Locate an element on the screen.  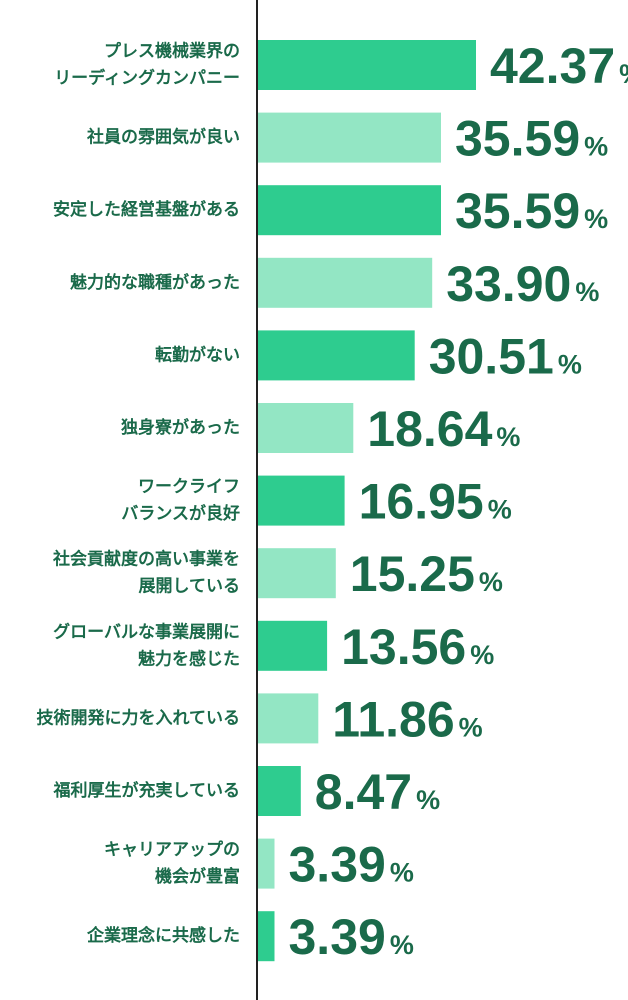
value-number: 8.47 is located at coordinates (363, 792).